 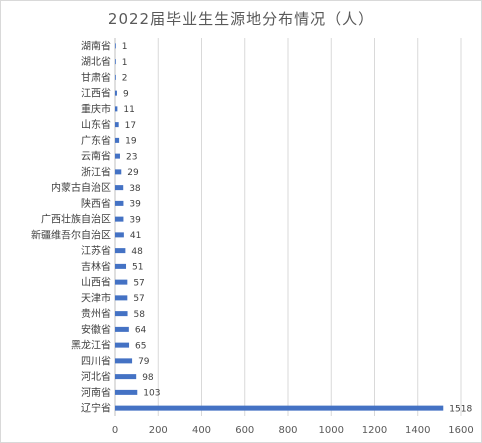 I want to click on category-label: 贵州省, so click(x=96, y=313).